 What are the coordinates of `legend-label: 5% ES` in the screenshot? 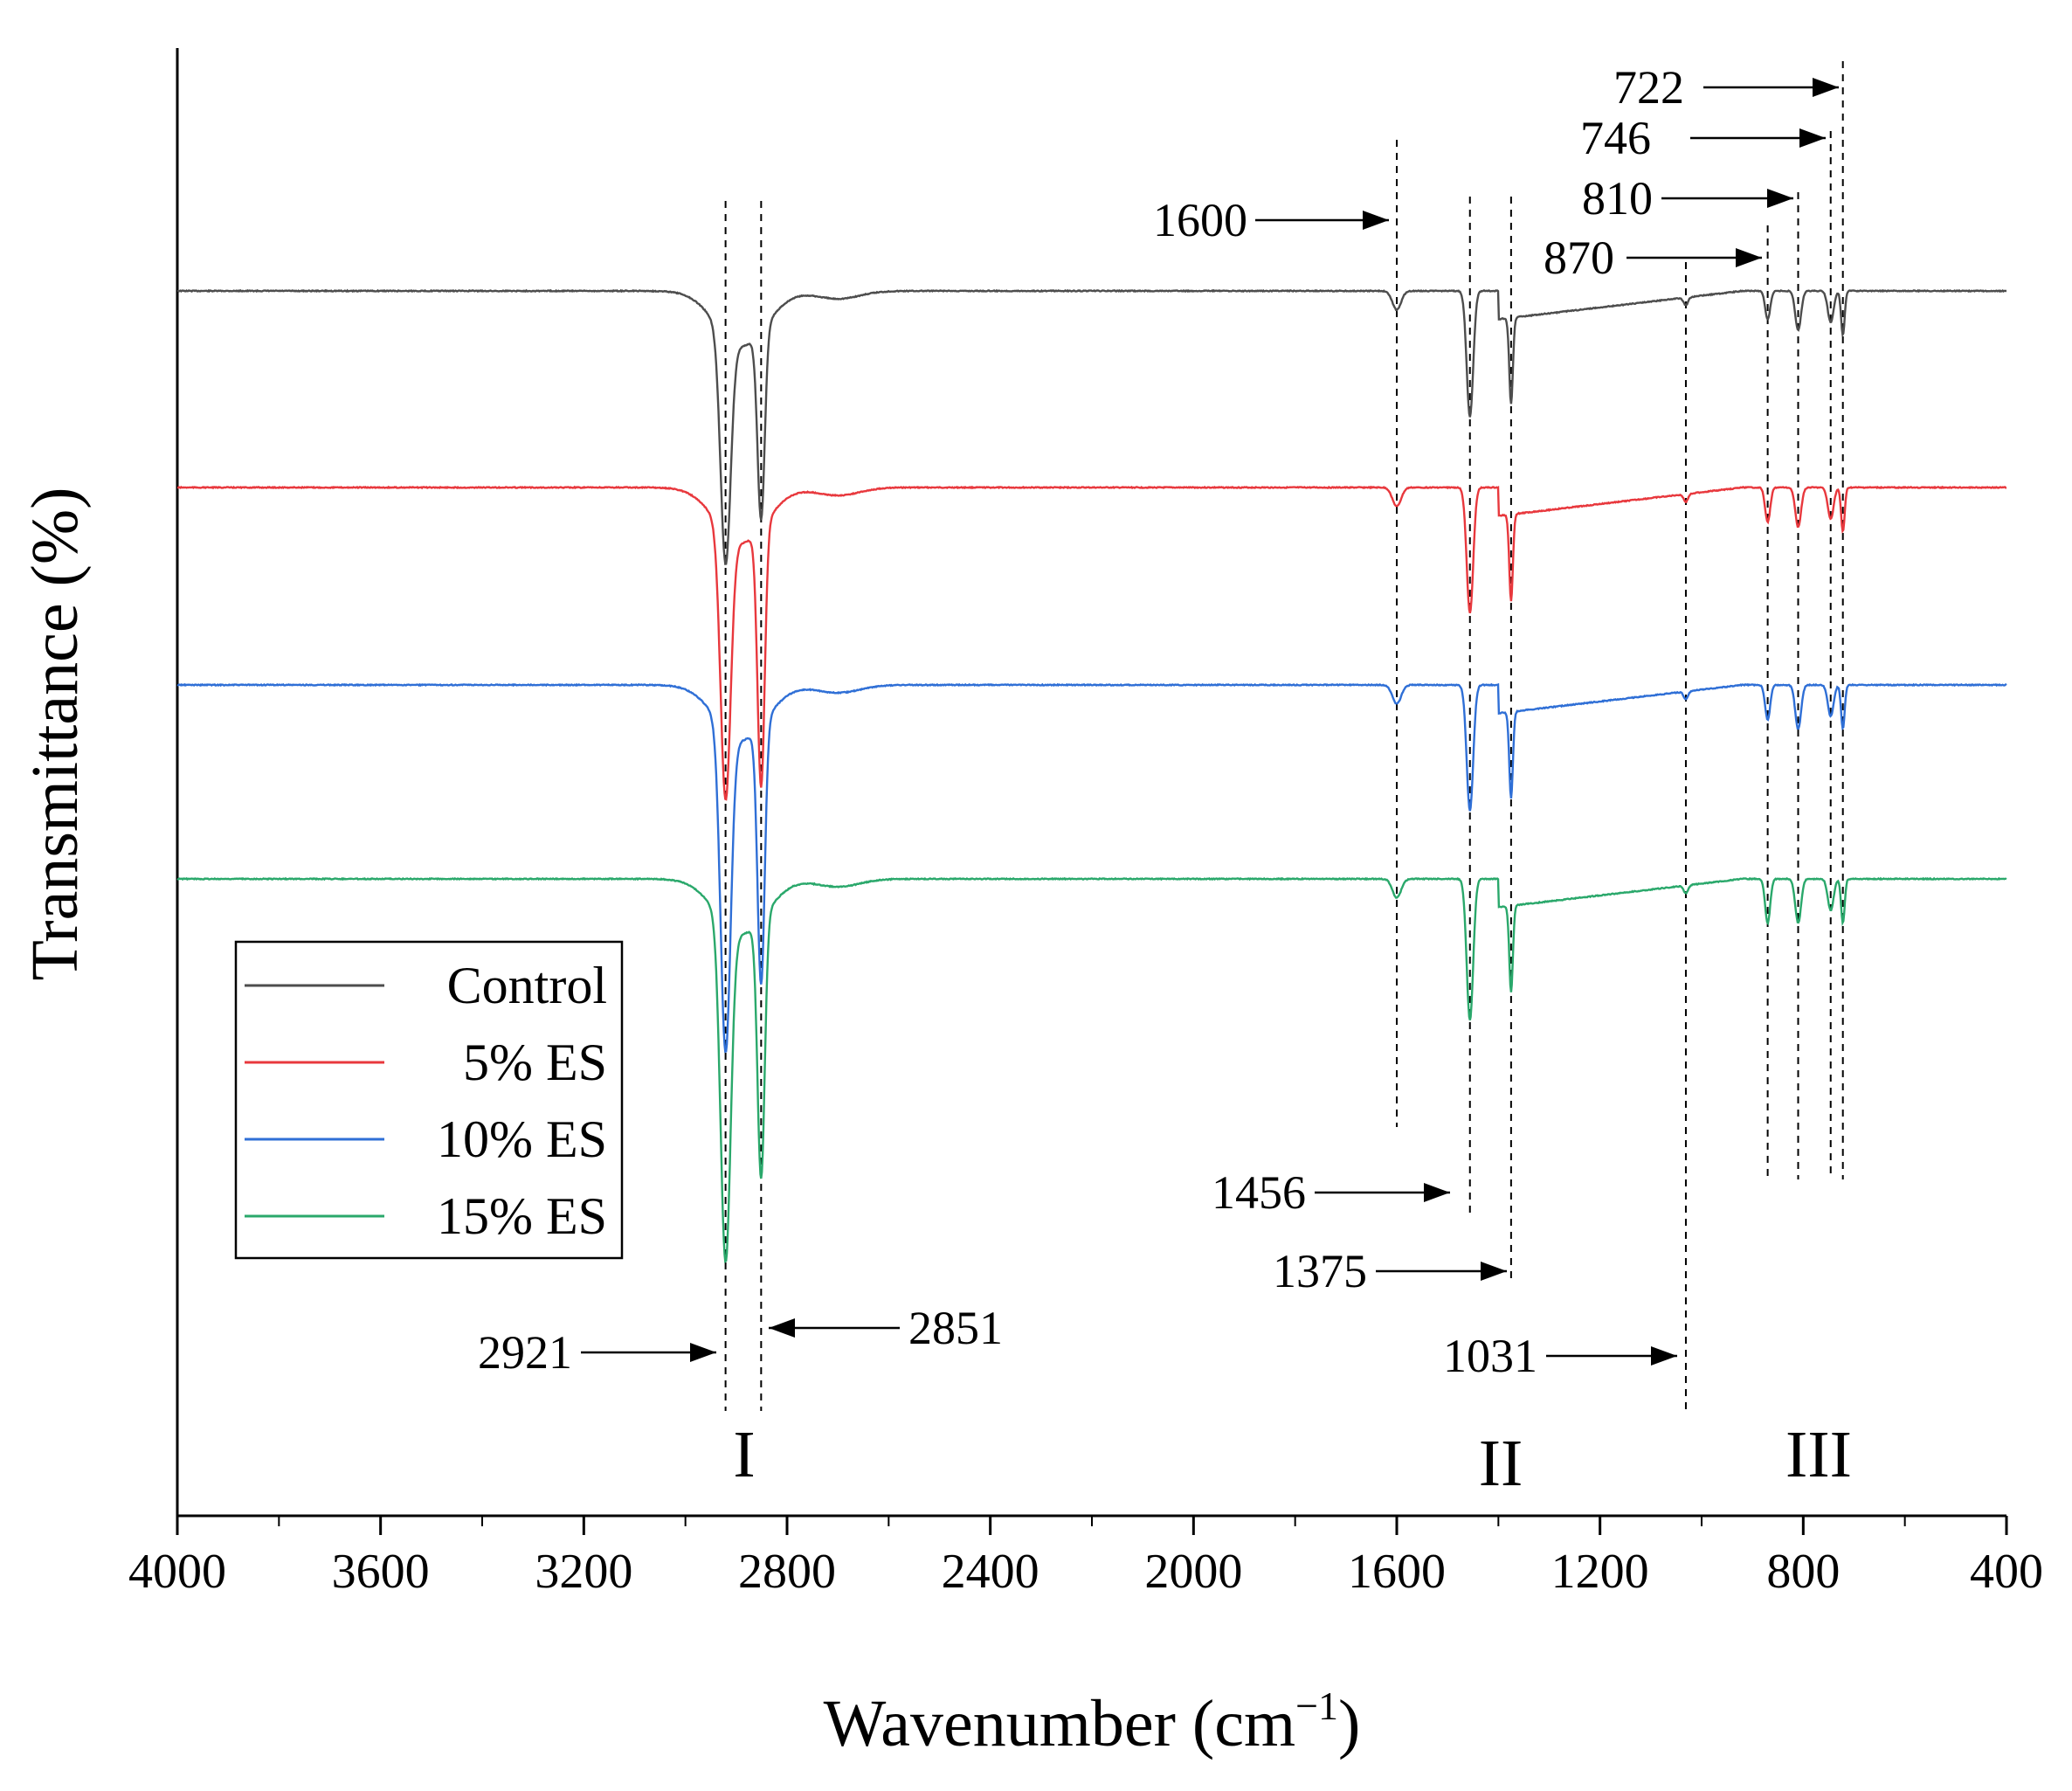 It's located at (535, 1062).